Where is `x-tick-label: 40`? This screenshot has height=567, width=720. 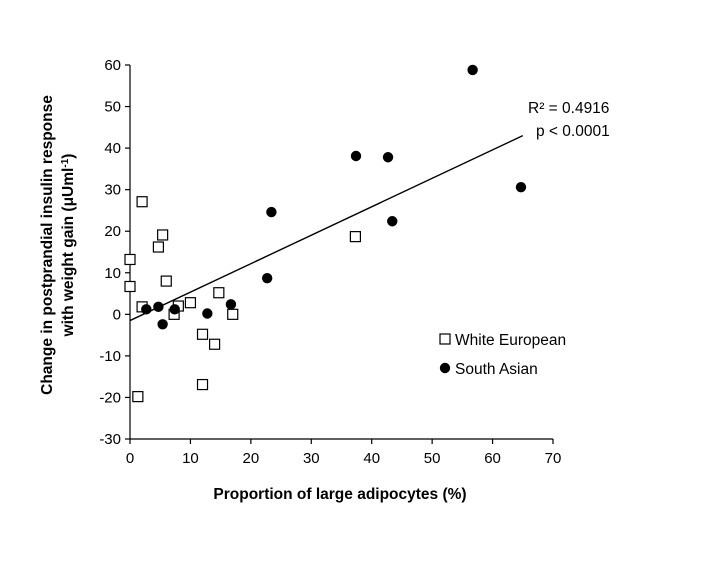
x-tick-label: 40 is located at coordinates (371, 458).